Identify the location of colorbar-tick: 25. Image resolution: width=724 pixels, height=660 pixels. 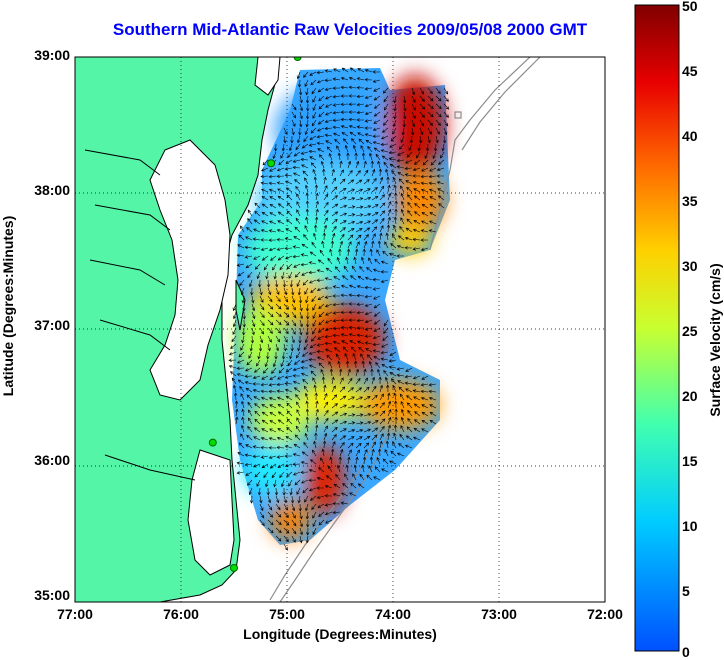
(690, 331).